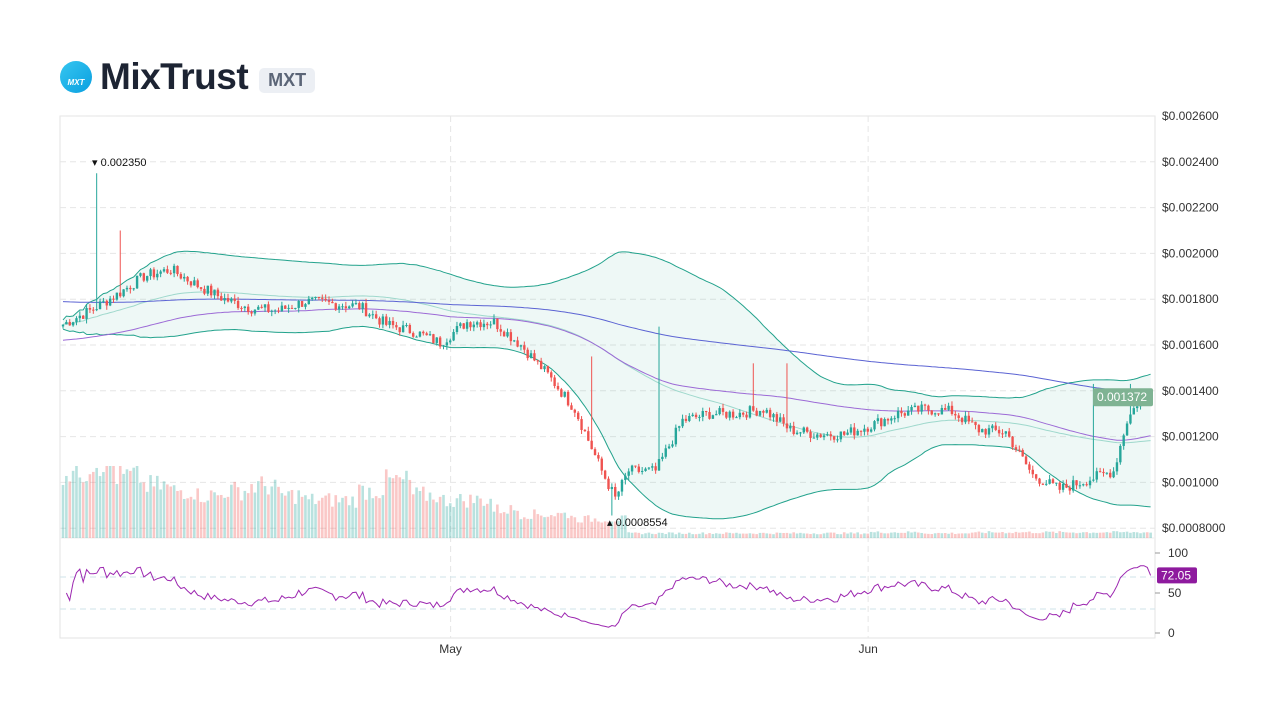 The image size is (1280, 720). I want to click on last-price-badge, so click(1123, 397).